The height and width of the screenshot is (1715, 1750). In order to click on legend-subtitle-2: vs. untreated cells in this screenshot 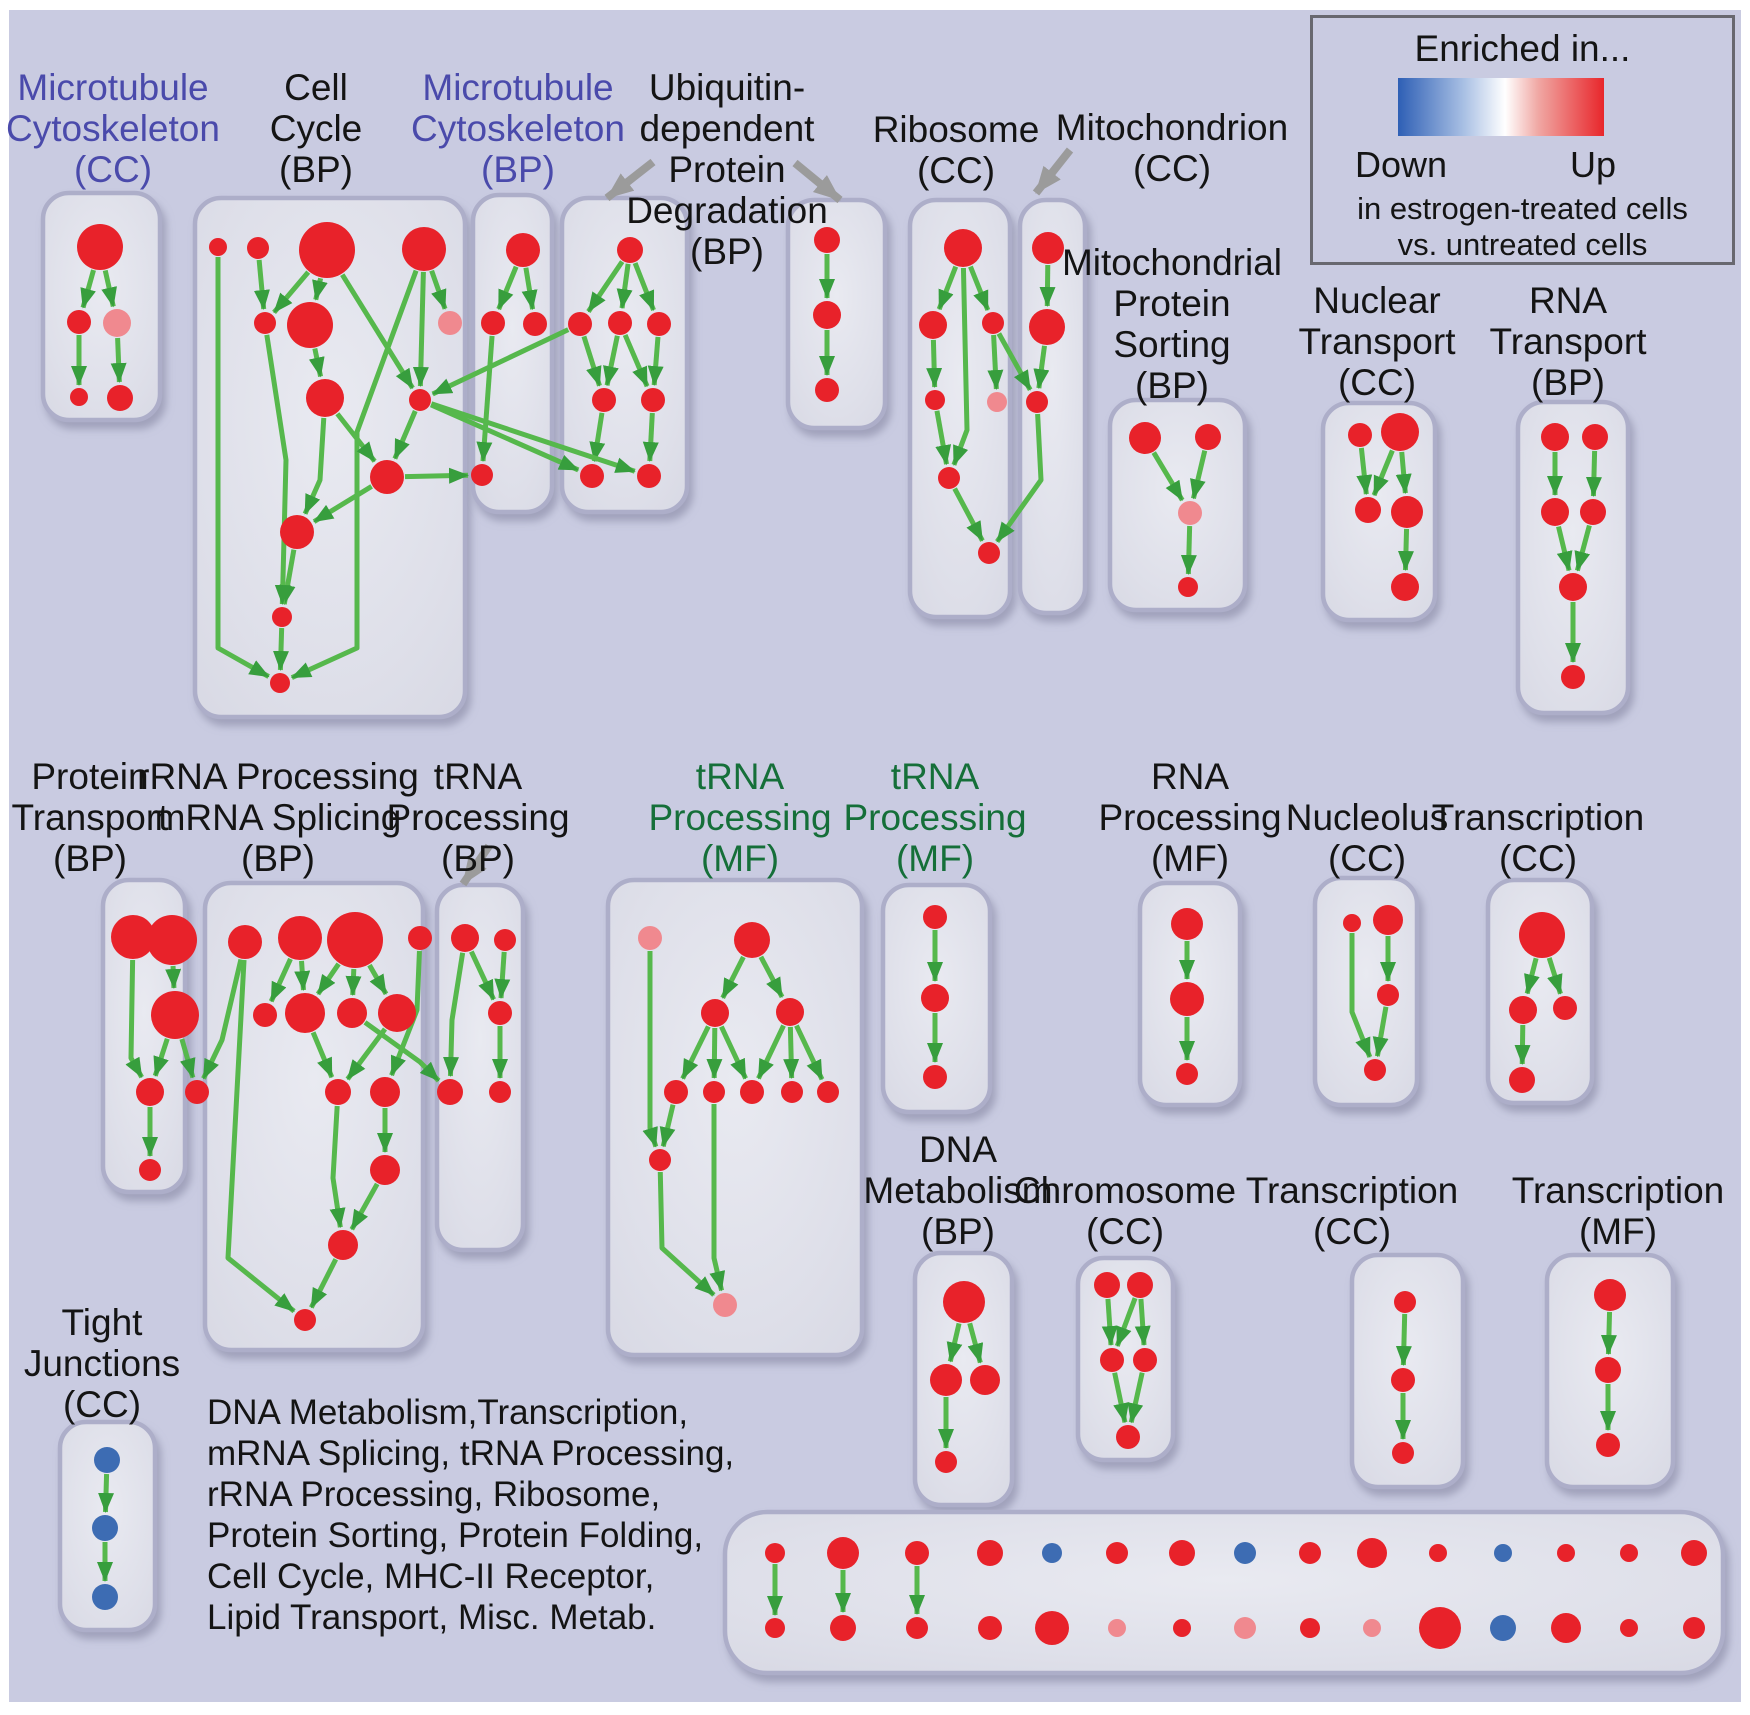, I will do `click(1522, 244)`.